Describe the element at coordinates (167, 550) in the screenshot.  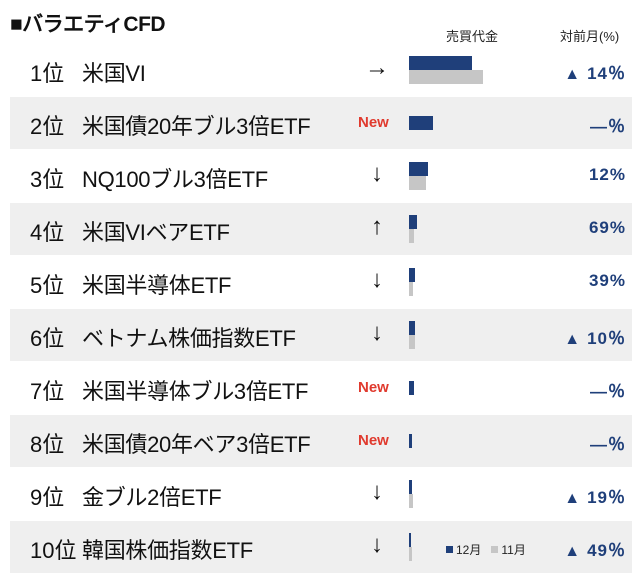
I see `product-name: 韓国株価指数ETF` at that location.